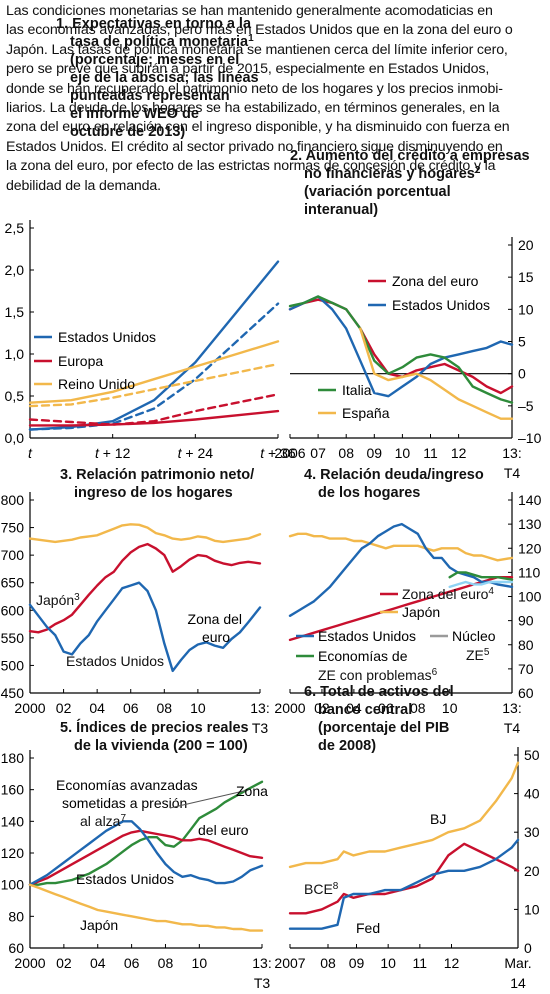 The height and width of the screenshot is (994, 550). I want to click on y-tick-label: 700, so click(13, 555).